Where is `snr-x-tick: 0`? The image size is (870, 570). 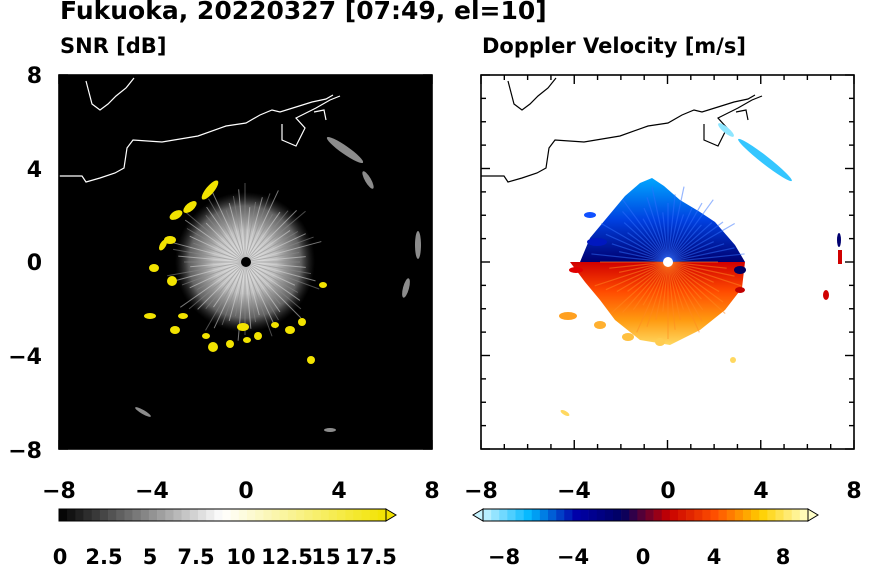 snr-x-tick: 0 is located at coordinates (245, 491).